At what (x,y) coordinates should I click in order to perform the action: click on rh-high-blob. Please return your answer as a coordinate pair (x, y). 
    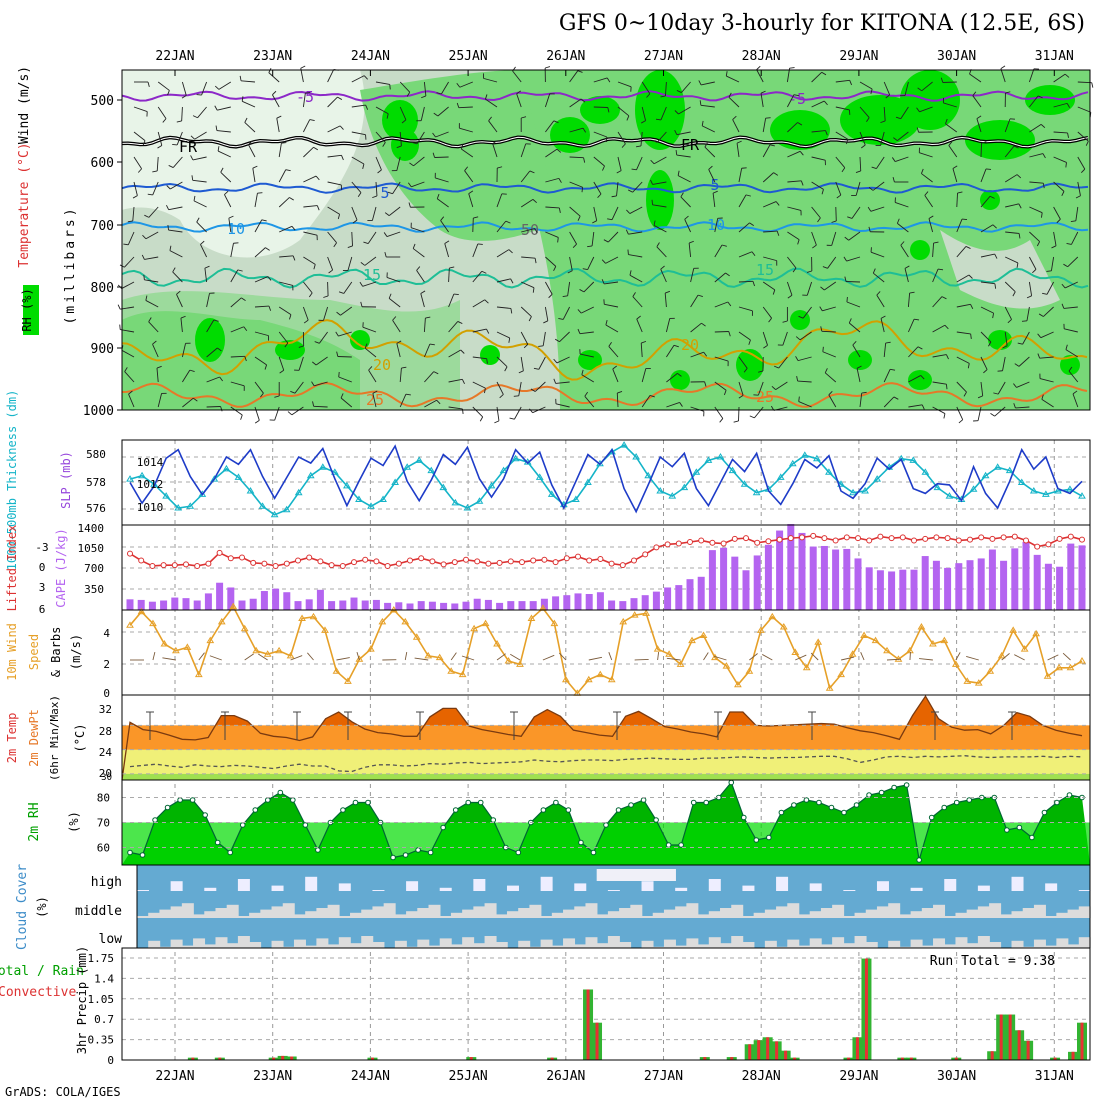
    Looking at the image, I should click on (290, 350).